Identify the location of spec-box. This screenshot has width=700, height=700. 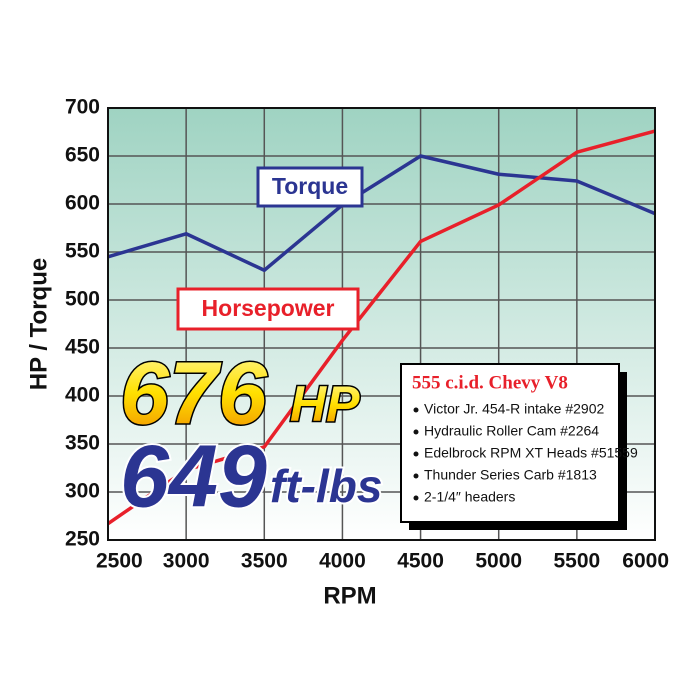
(510, 443).